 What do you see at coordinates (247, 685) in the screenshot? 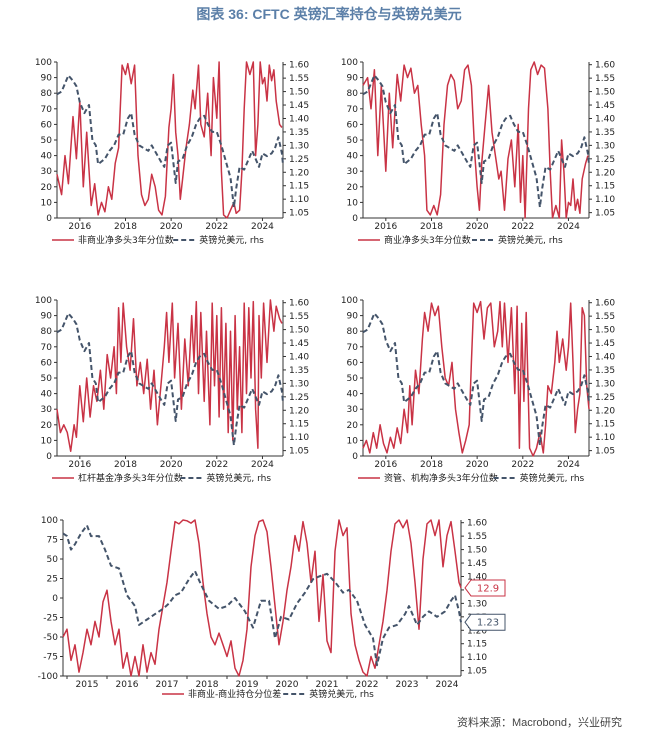
I see `x-tick-label: 2019` at bounding box center [247, 685].